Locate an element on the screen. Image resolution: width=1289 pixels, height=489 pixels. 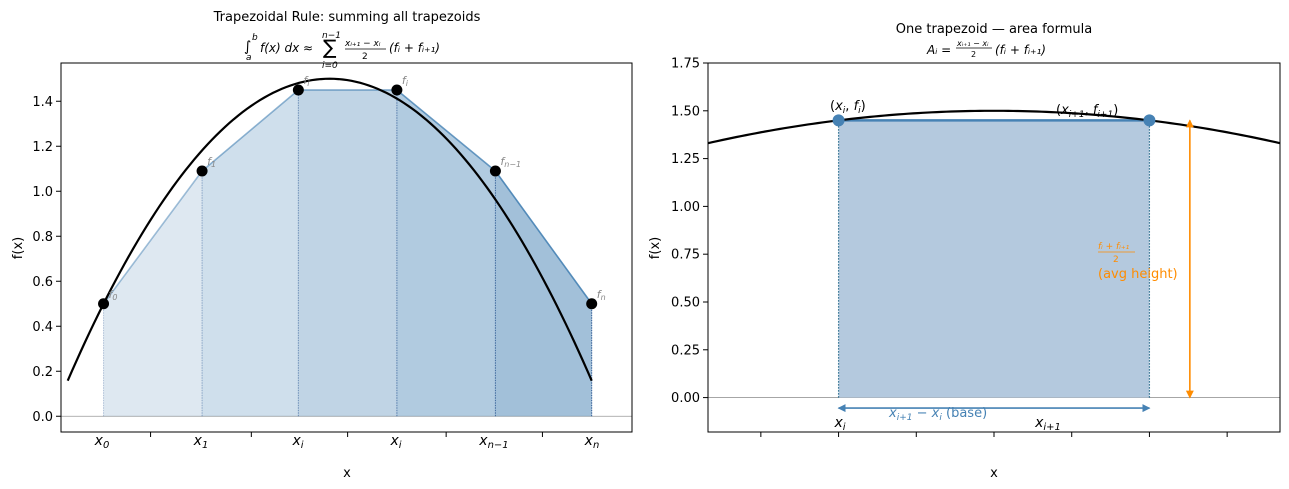
node-label-1: f1 is located at coordinates (211, 162).